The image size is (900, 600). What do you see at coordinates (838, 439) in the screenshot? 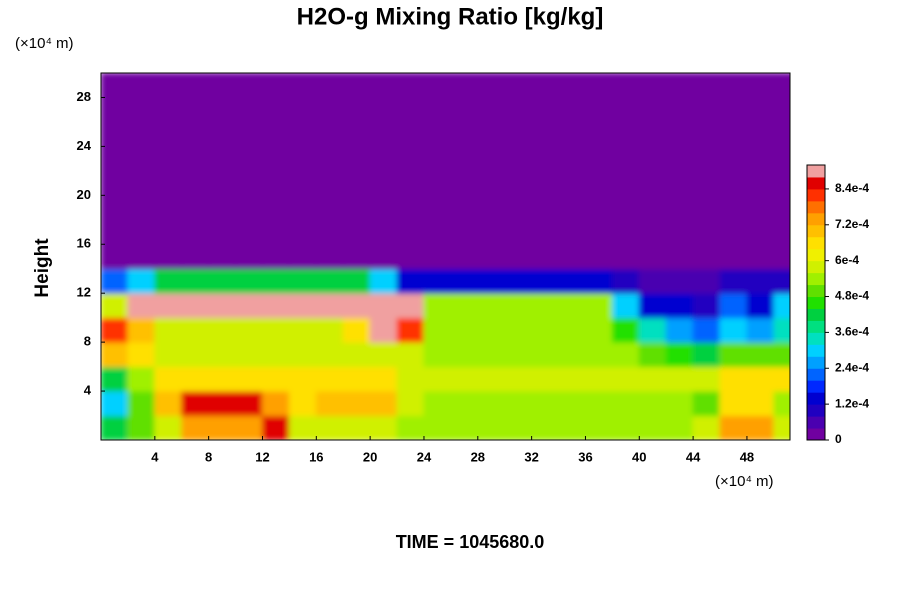
I see `colorbar-tick-label: 0` at bounding box center [838, 439].